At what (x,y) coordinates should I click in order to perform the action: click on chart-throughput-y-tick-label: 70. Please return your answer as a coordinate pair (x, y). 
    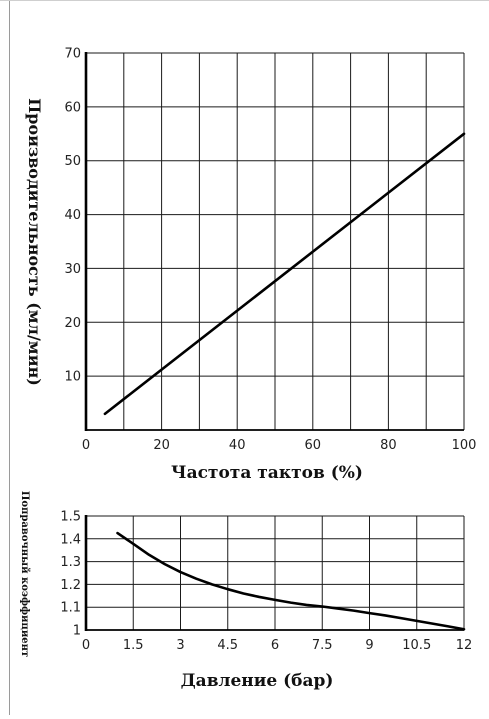
    Looking at the image, I should click on (72, 54).